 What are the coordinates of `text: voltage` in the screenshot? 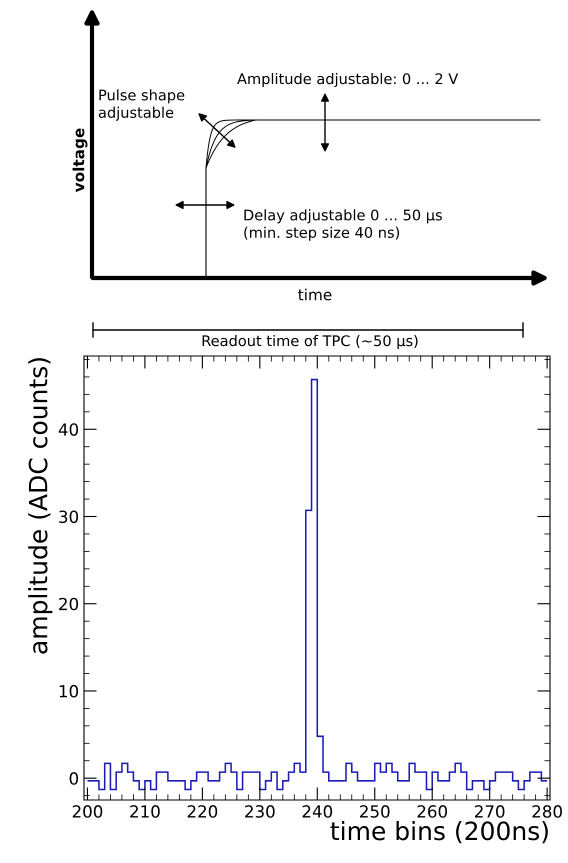 It's located at (80, 160).